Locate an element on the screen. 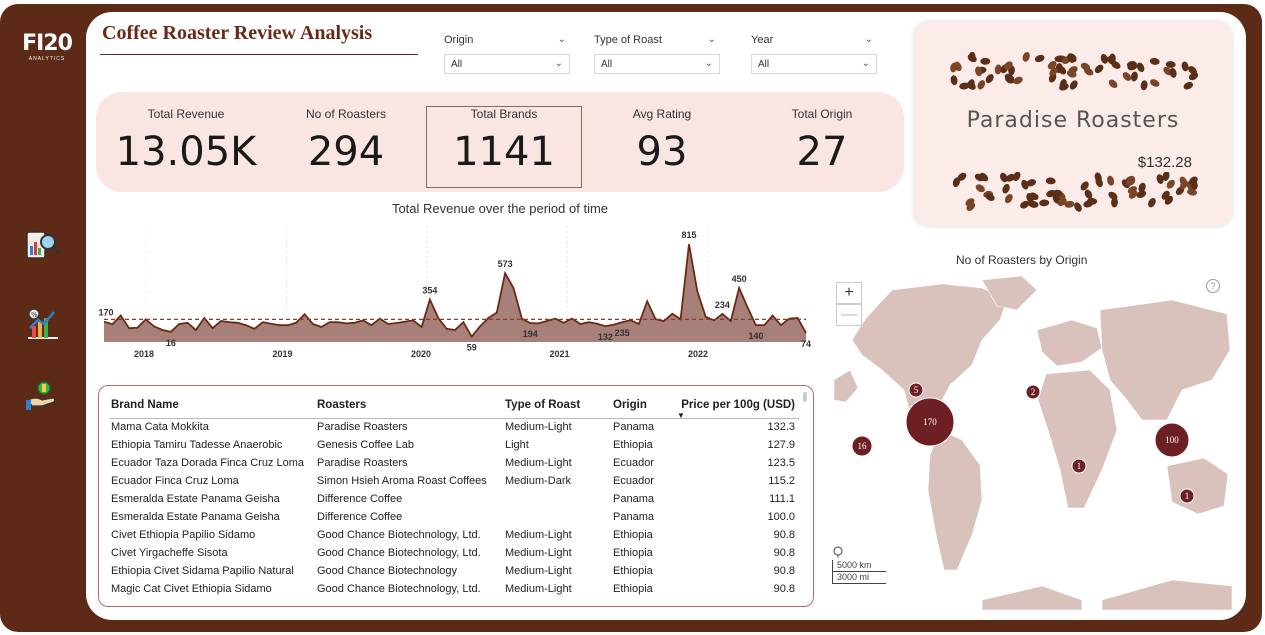  growth-chart-icon: % is located at coordinates (43, 323).